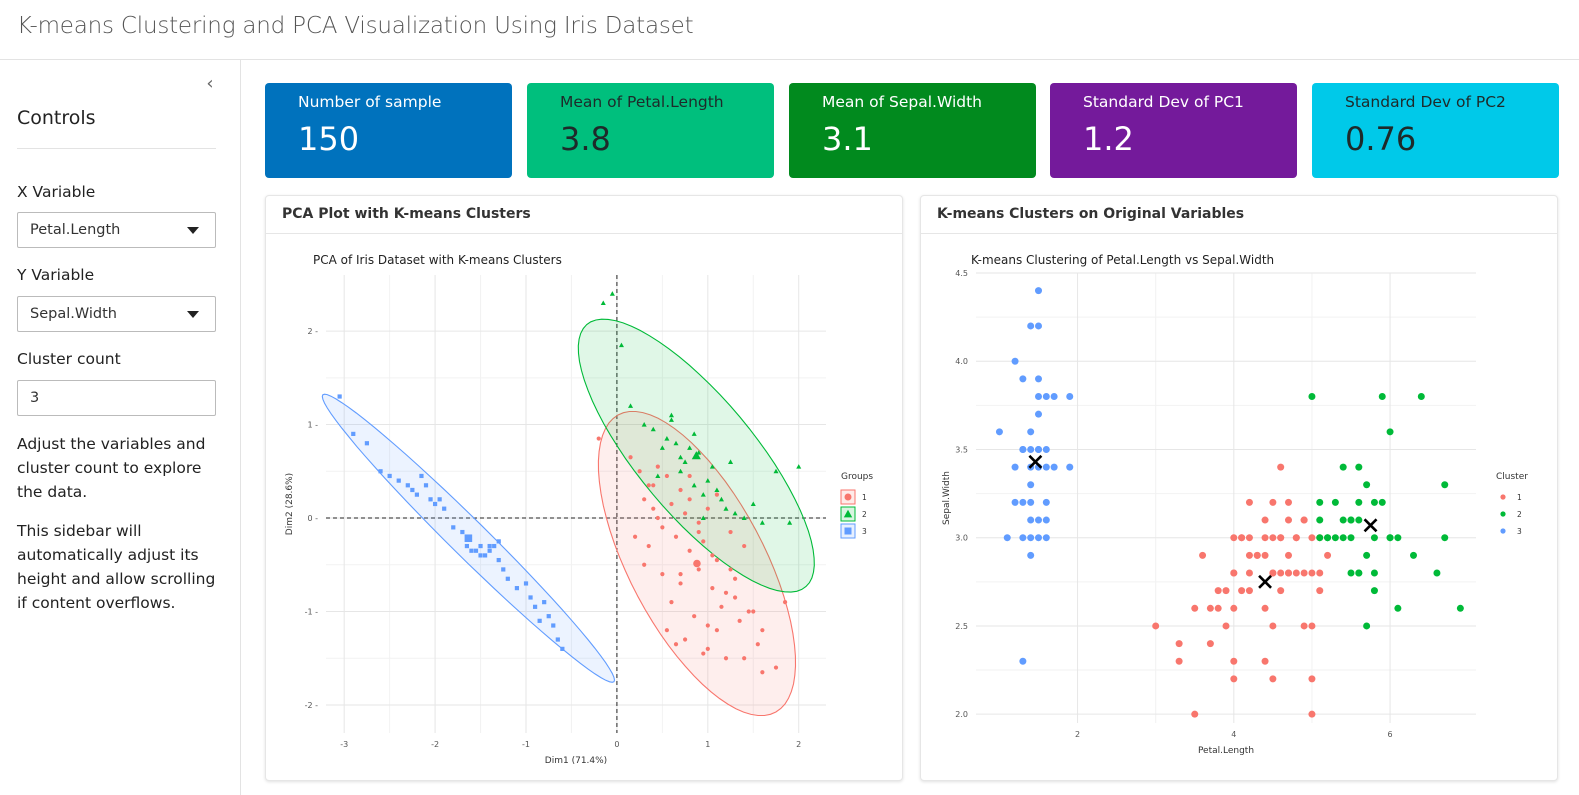 This screenshot has width=1579, height=795. What do you see at coordinates (1435, 130) in the screenshot?
I see `value-box-sd-pc2: Standard Dev of PC2 0.76` at bounding box center [1435, 130].